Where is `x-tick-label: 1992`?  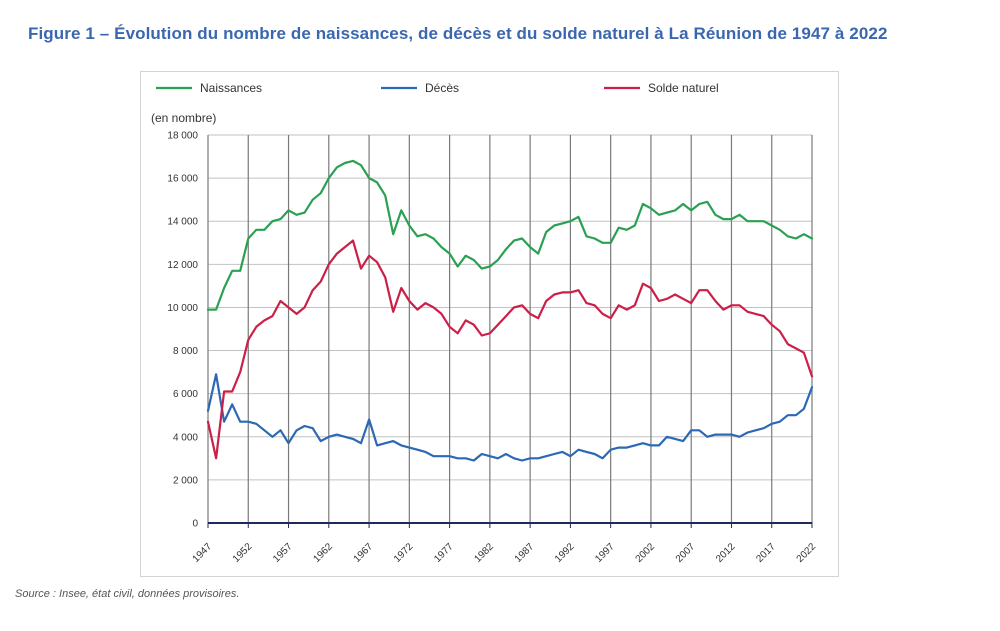 x-tick-label: 1992 is located at coordinates (565, 553).